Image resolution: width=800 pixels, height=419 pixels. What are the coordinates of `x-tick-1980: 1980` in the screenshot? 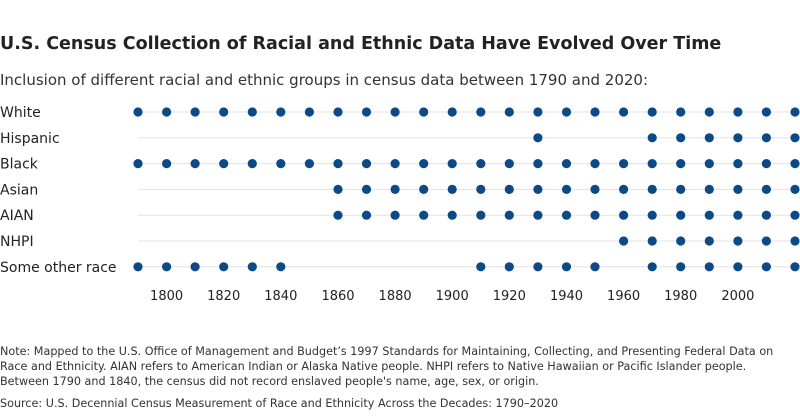 It's located at (680, 296).